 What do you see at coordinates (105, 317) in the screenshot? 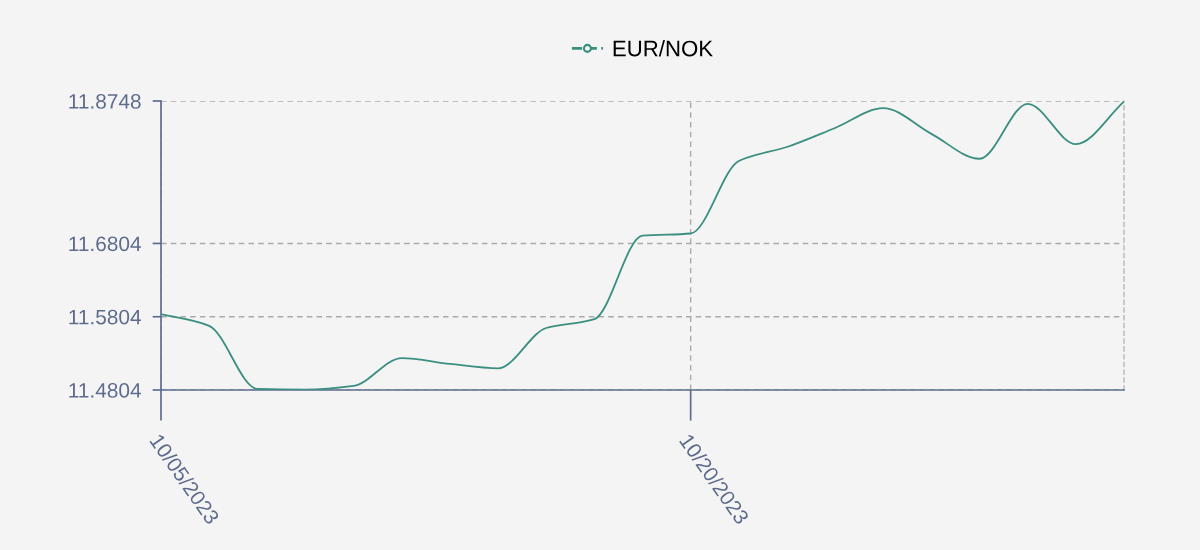
I see `y-tick-label: 11.5804` at bounding box center [105, 317].